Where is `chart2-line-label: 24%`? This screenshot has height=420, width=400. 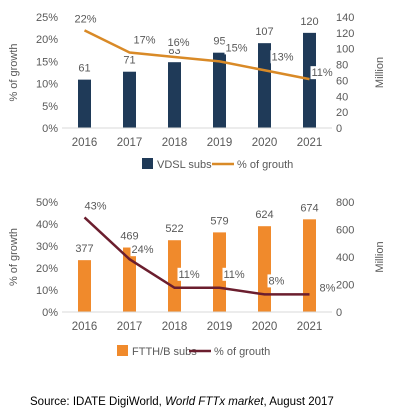 chart2-line-label: 24% is located at coordinates (143, 250).